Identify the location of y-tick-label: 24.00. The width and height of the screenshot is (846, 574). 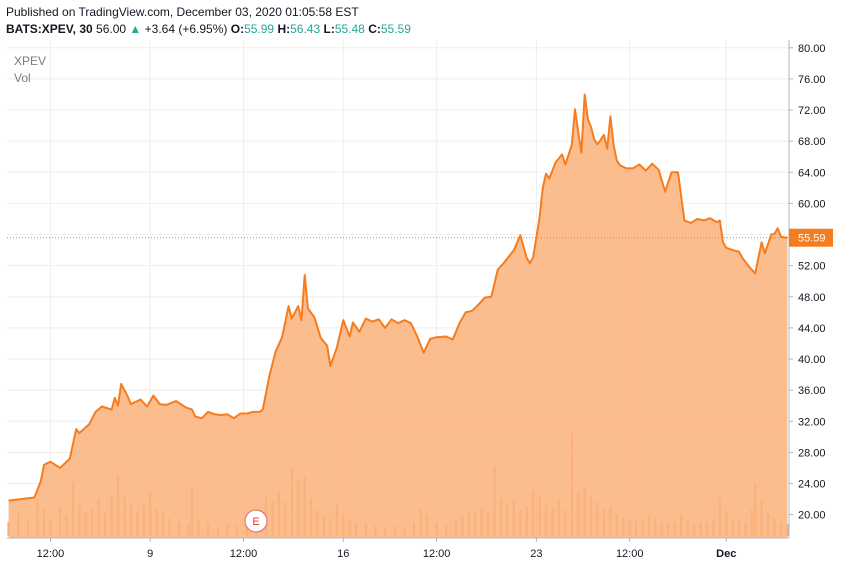
(812, 485).